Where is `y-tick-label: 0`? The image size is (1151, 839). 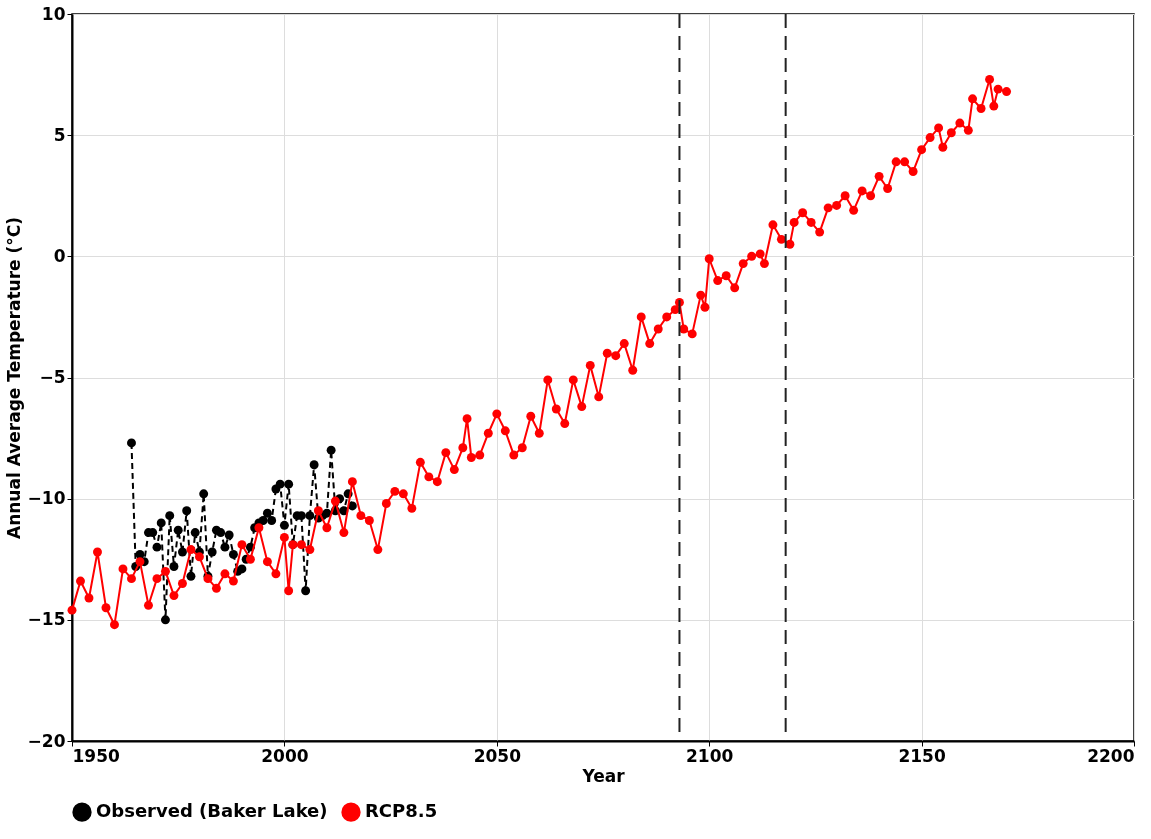
y-tick-label: 0 is located at coordinates (59, 255).